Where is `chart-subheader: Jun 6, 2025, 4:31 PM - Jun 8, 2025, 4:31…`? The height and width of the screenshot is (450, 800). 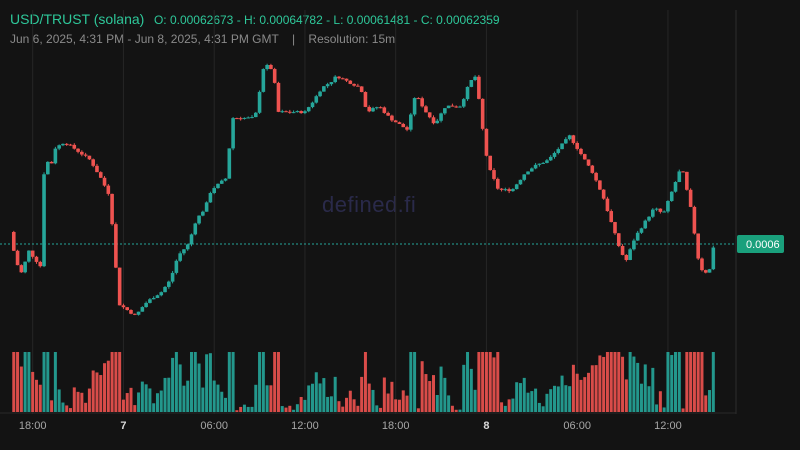 chart-subheader: Jun 6, 2025, 4:31 PM - Jun 8, 2025, 4:31… is located at coordinates (202, 39).